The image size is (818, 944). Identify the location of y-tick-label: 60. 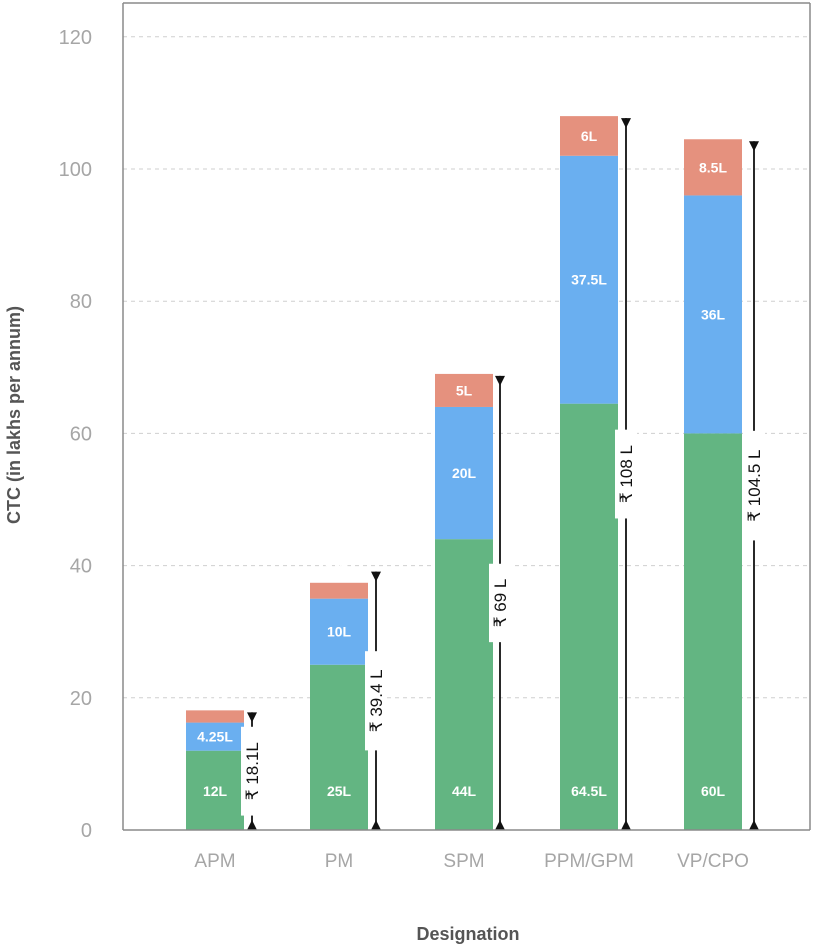
(81, 434).